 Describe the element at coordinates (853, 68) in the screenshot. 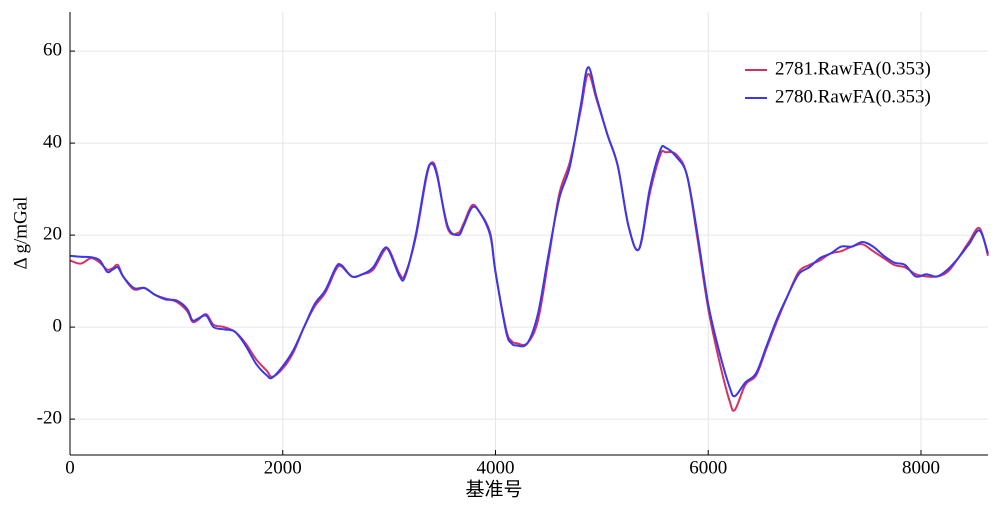

I see `legend-label: 2781.RawFA(0.353)` at that location.